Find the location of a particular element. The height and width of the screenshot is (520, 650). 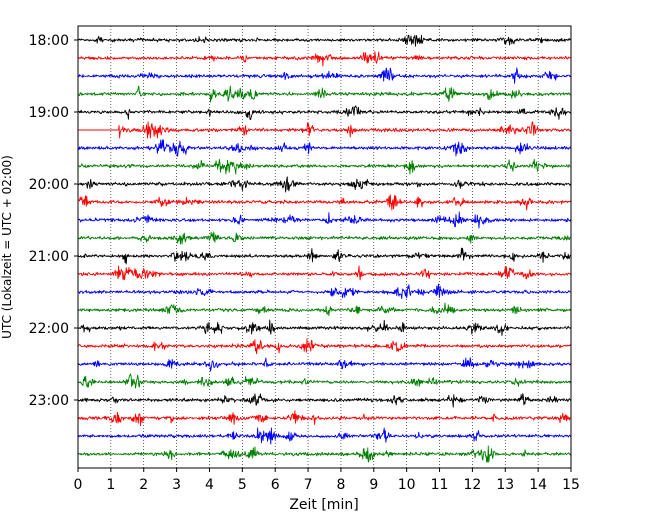

x-tick-label: 14 is located at coordinates (538, 485).